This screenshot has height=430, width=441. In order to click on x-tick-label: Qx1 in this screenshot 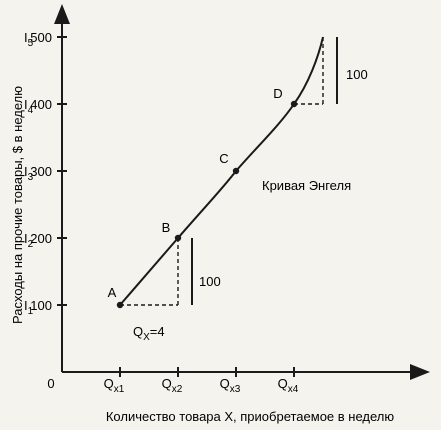, I will do `click(114, 385)`.